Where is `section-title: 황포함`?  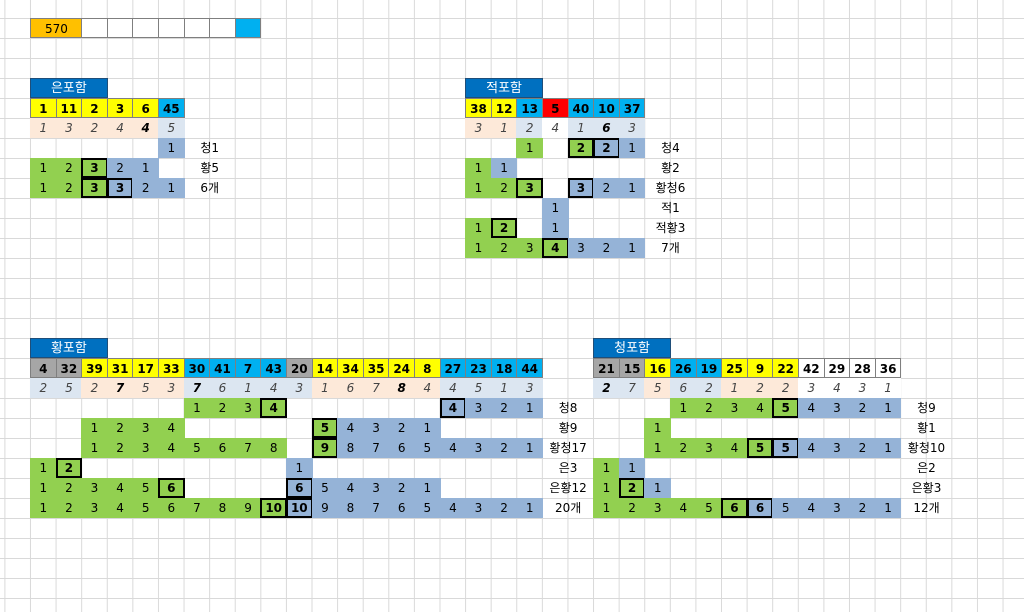 section-title: 황포함 is located at coordinates (69, 348).